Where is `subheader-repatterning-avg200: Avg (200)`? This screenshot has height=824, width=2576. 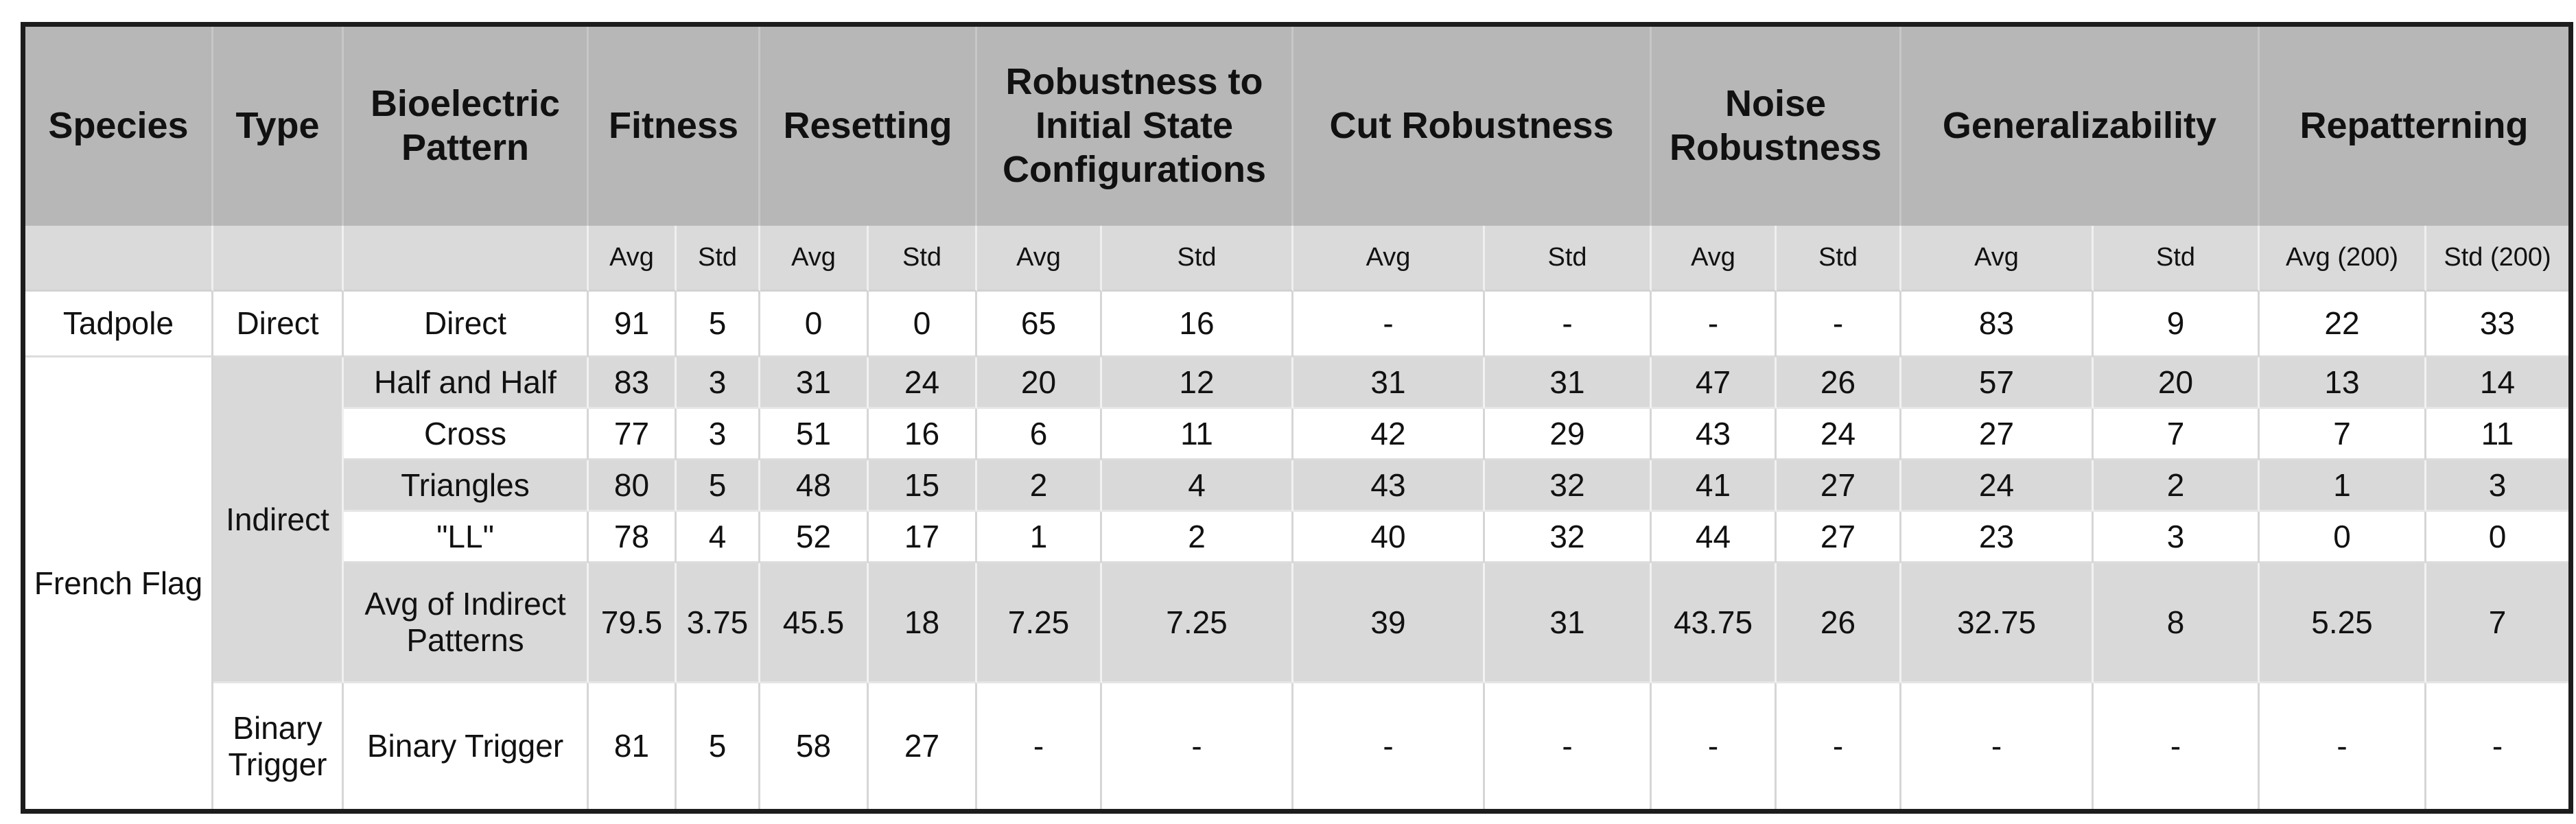
subheader-repatterning-avg200: Avg (200) is located at coordinates (2343, 259).